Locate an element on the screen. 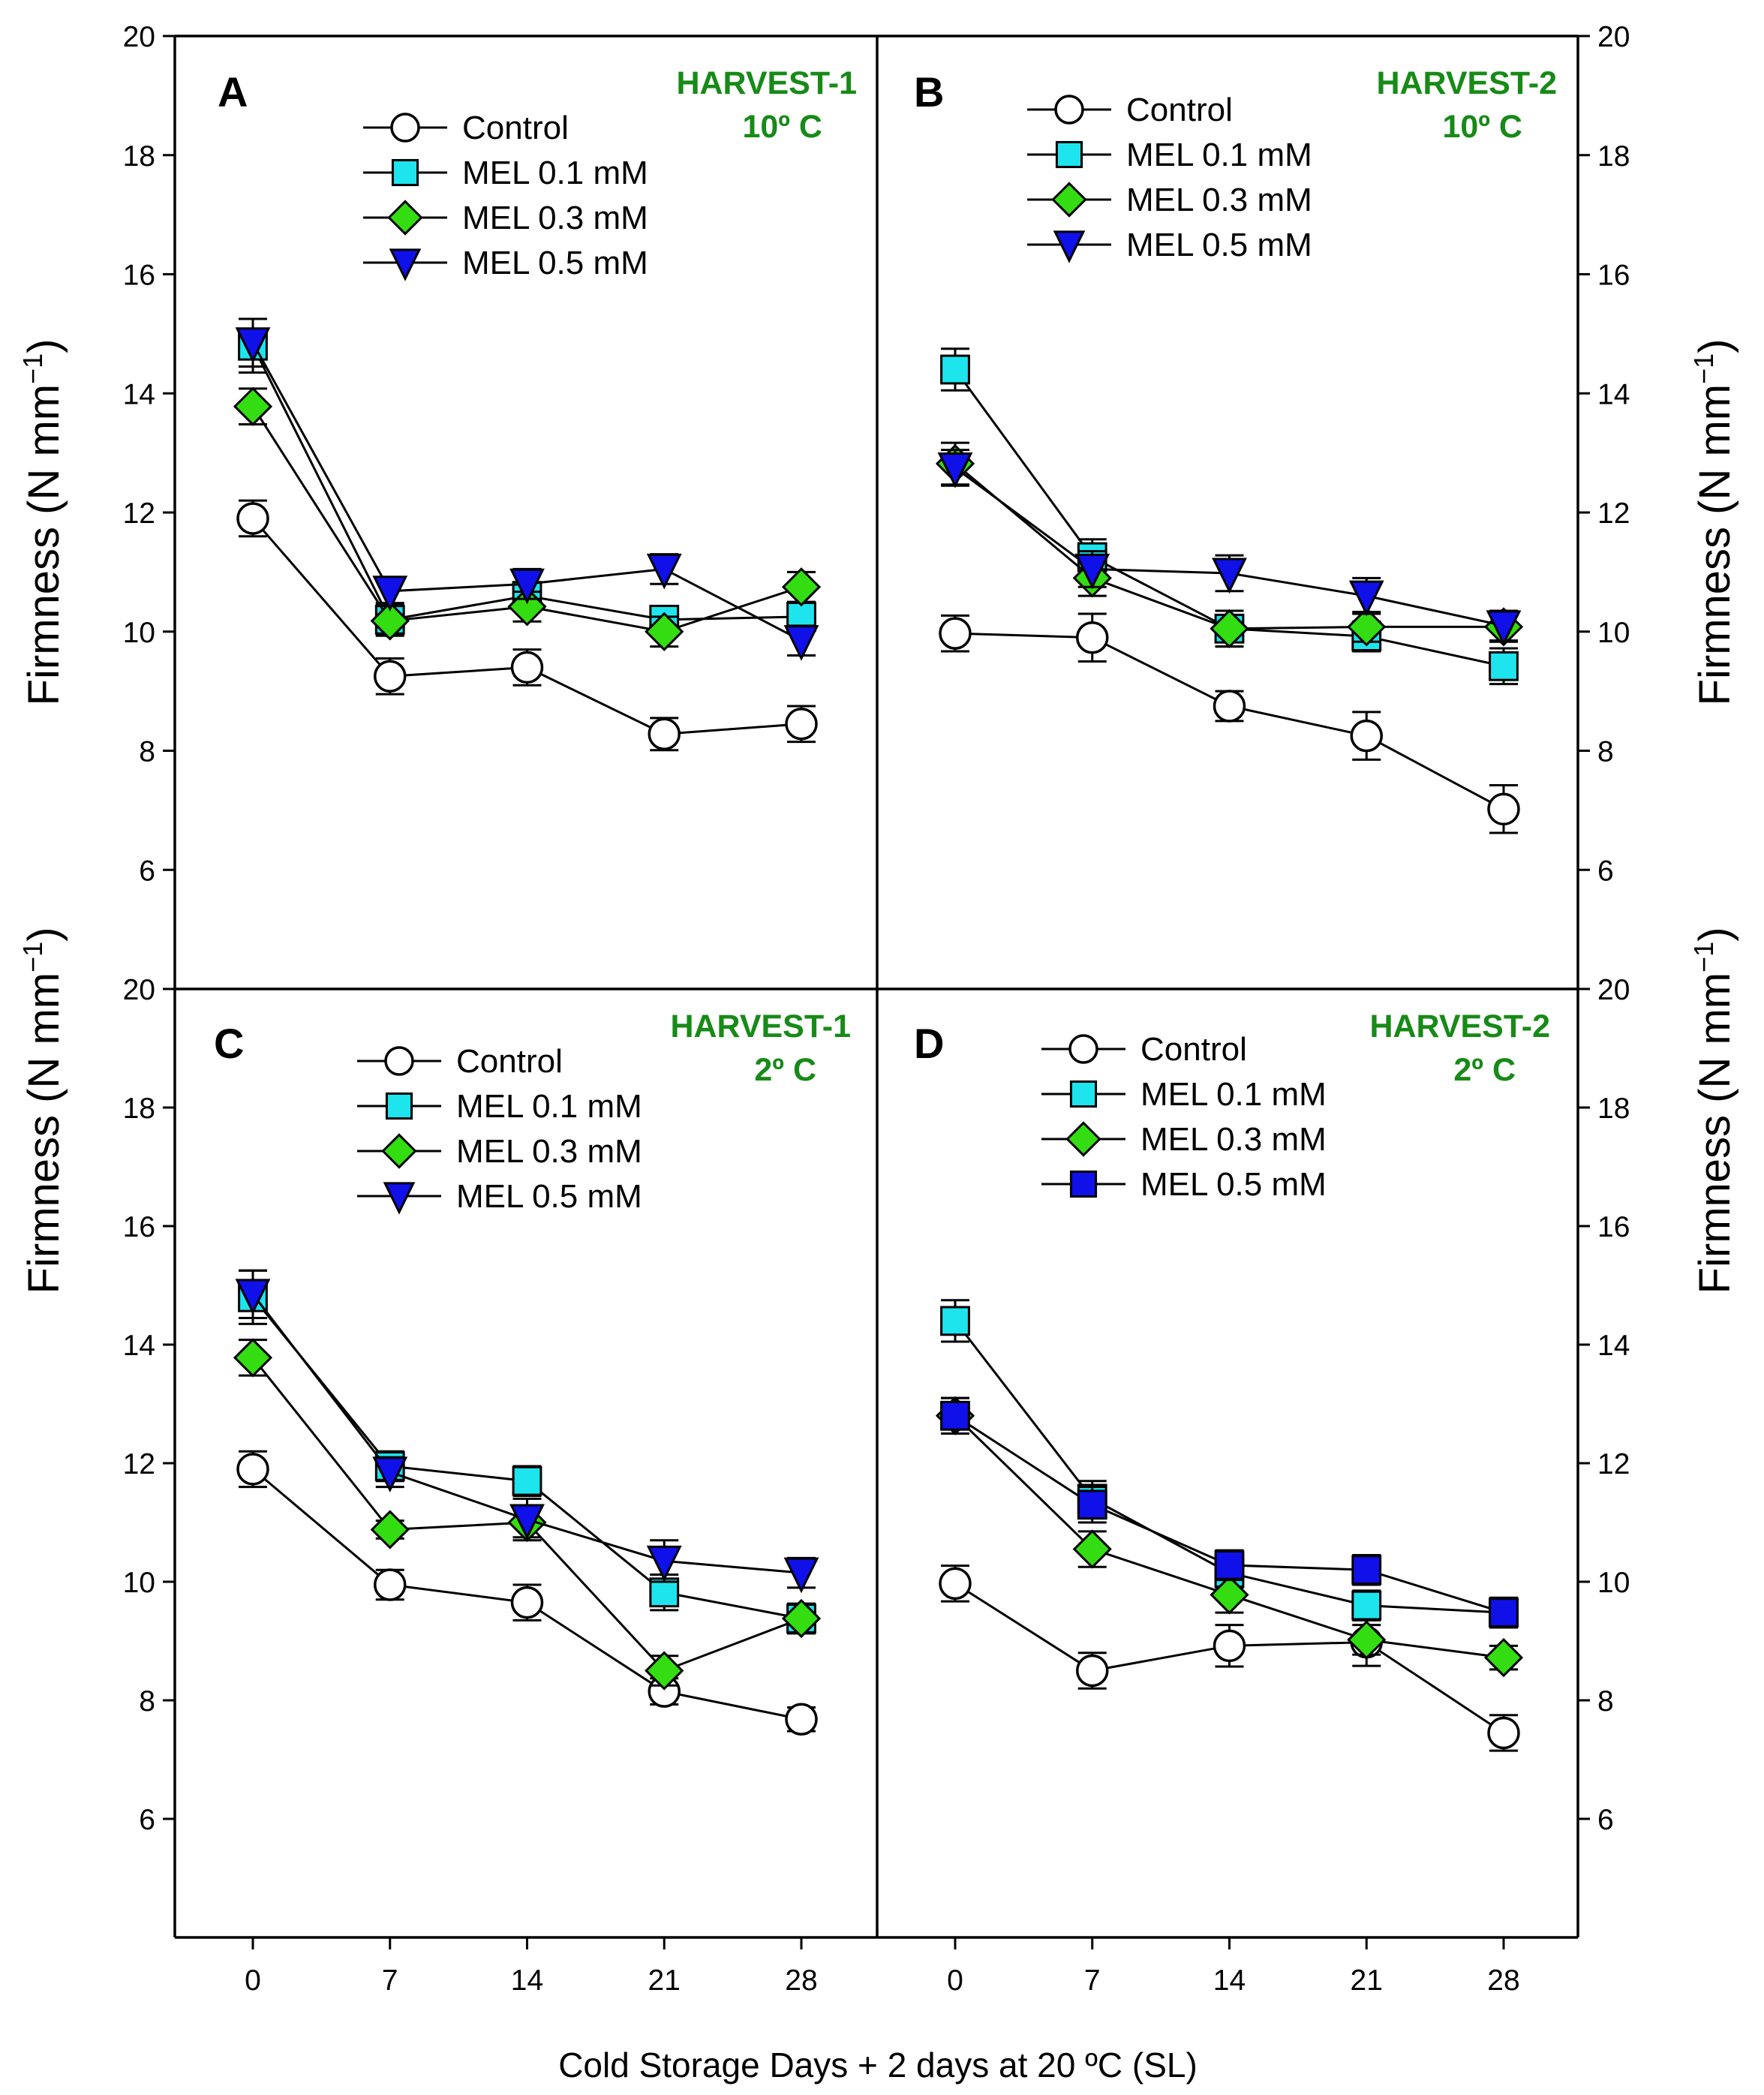 This screenshot has height=2095, width=1764. temperature-label: 2º C is located at coordinates (1484, 1070).